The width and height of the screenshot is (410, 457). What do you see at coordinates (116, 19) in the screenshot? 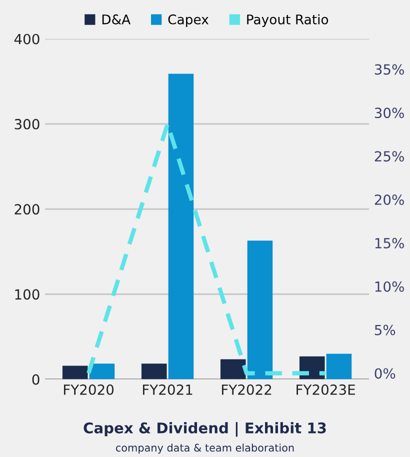
I see `legend-label: D&A` at bounding box center [116, 19].